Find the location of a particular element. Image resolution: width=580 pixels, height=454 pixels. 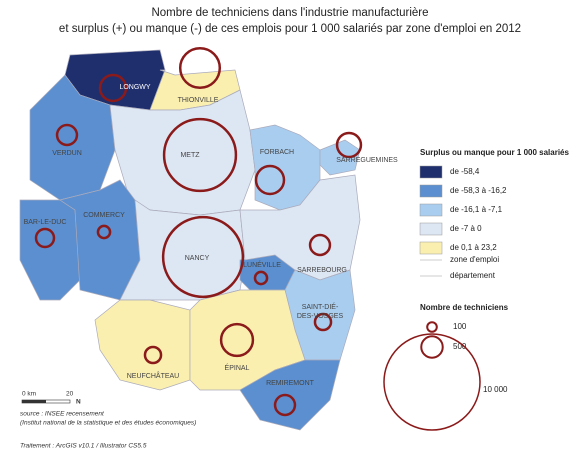

zone-label: ÉPINAL is located at coordinates (237, 367).